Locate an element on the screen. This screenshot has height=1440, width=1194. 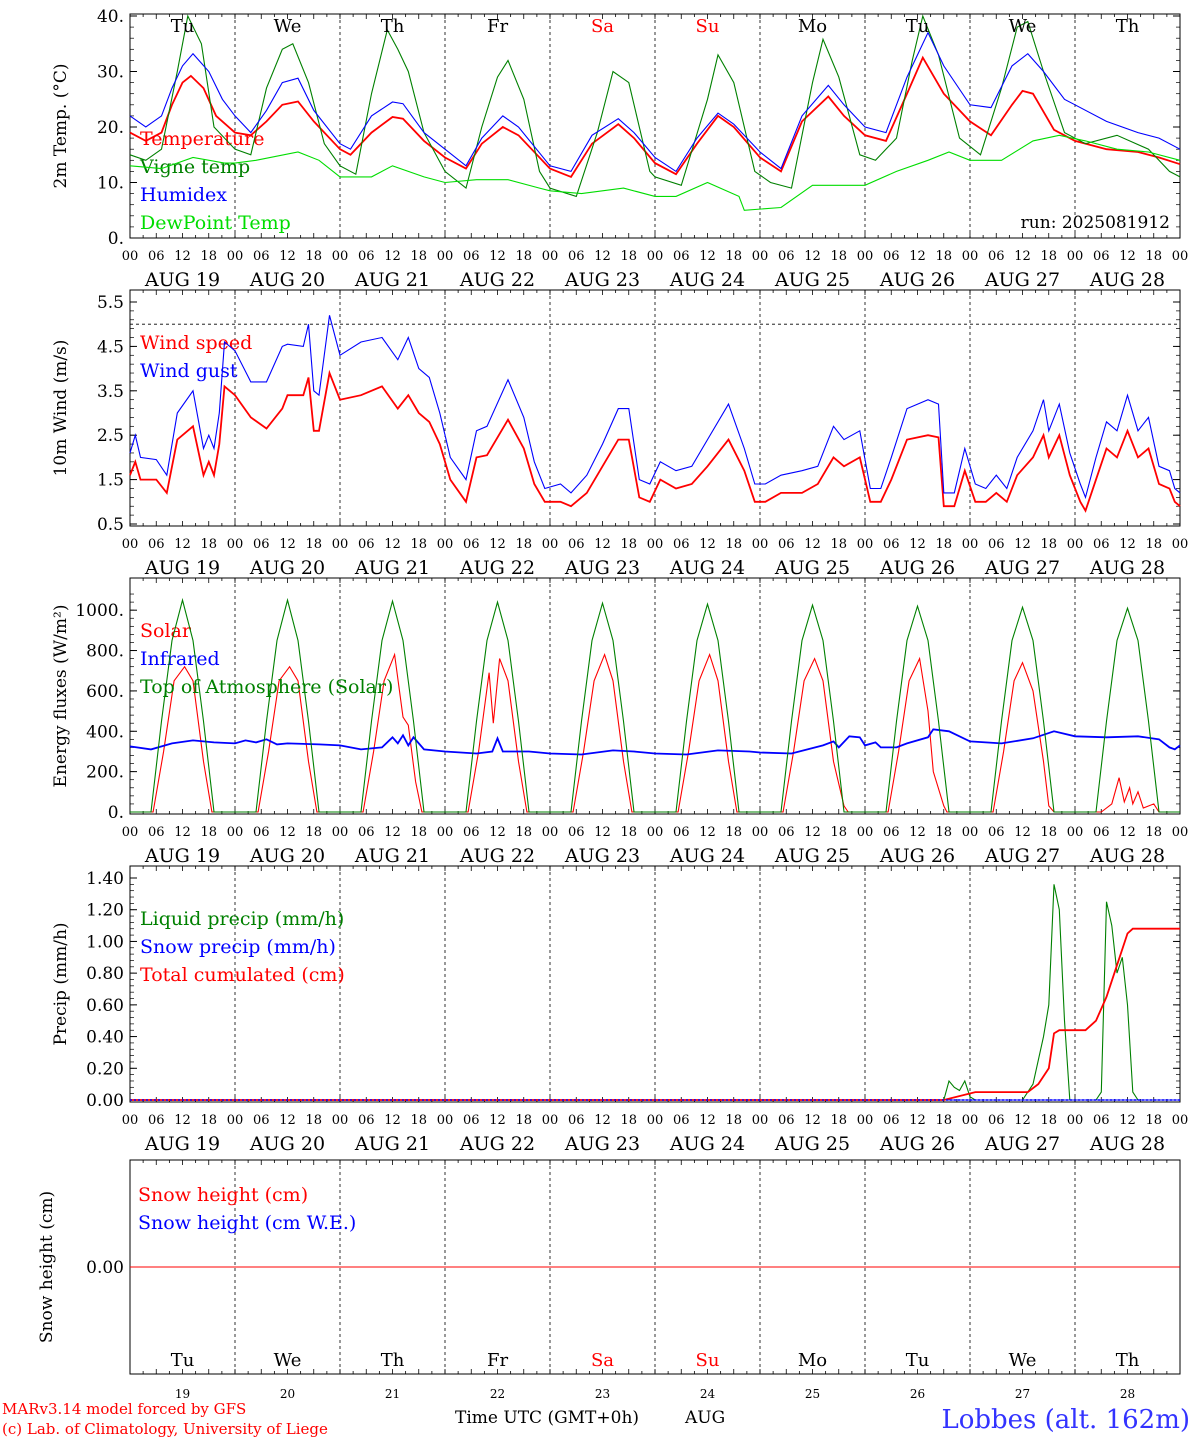
series-line-top-of-atmosphere-solar- is located at coordinates (655, 705).